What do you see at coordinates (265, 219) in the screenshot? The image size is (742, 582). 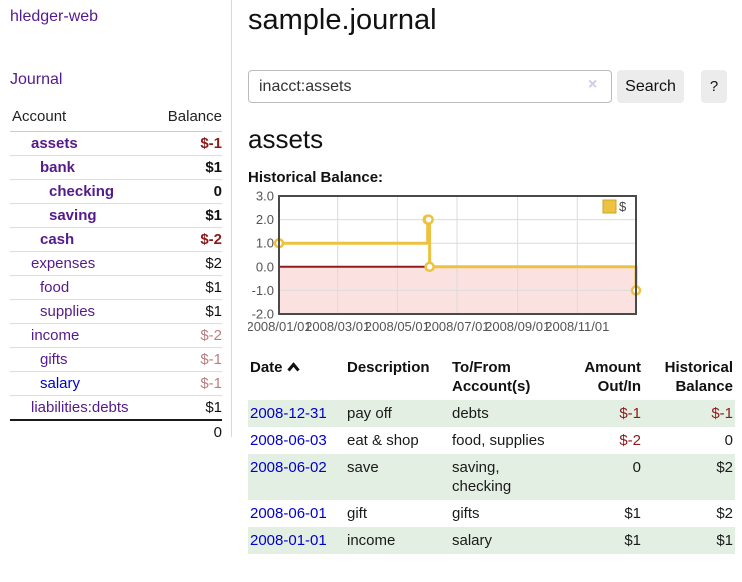 I see `y-axis-tick-label: 2.0` at bounding box center [265, 219].